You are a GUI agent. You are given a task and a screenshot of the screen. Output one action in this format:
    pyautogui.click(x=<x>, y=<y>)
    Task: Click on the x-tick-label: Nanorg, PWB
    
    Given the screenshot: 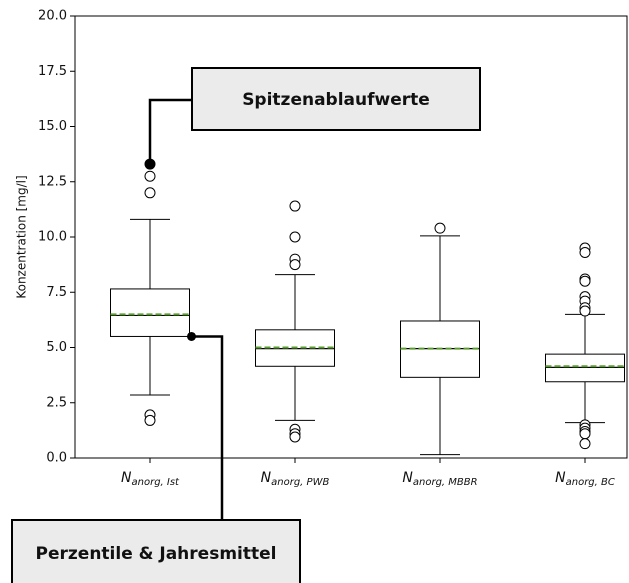 What is the action you would take?
    pyautogui.click(x=295, y=479)
    